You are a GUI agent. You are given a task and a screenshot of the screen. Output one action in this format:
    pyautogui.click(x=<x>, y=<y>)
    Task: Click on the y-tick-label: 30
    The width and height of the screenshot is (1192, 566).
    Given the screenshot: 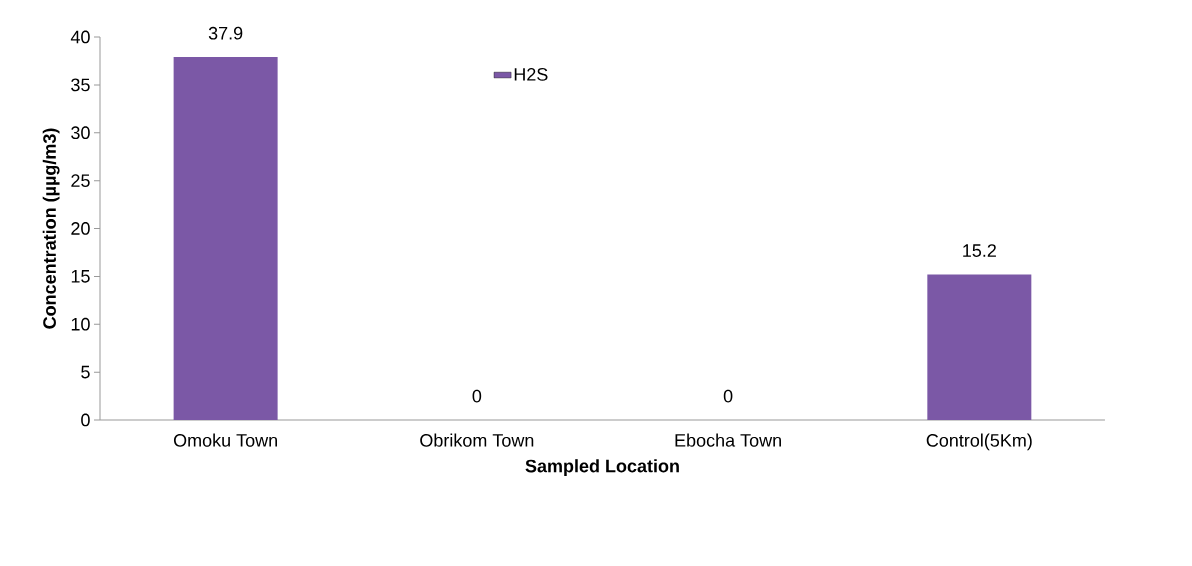 What is the action you would take?
    pyautogui.click(x=80, y=133)
    